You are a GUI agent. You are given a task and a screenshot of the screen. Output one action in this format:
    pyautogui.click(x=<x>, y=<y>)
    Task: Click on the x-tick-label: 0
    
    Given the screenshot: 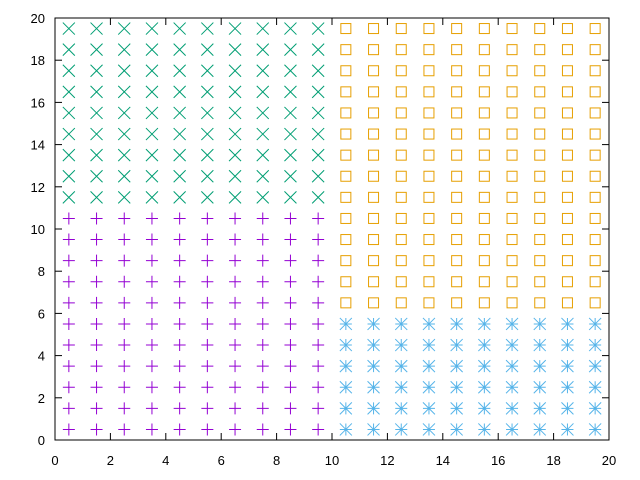 What is the action you would take?
    pyautogui.click(x=54, y=460)
    